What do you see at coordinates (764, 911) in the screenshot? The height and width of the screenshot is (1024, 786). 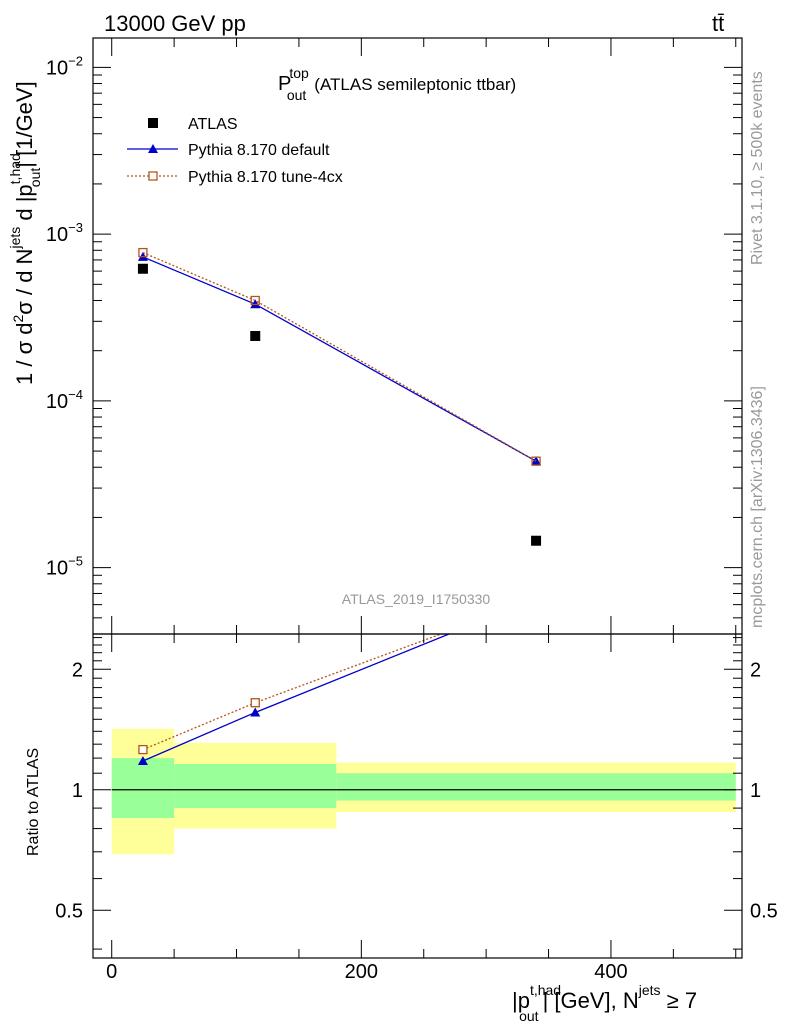 I see `ratio-ytick-label-right-2: 0.5` at bounding box center [764, 911].